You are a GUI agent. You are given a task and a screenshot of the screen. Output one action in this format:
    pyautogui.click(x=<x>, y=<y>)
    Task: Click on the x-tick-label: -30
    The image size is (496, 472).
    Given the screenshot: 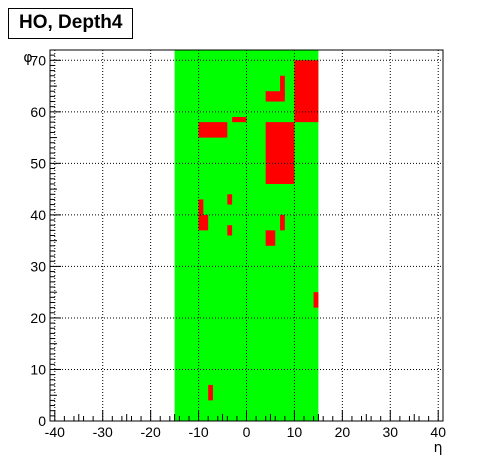 What is the action you would take?
    pyautogui.click(x=103, y=432)
    